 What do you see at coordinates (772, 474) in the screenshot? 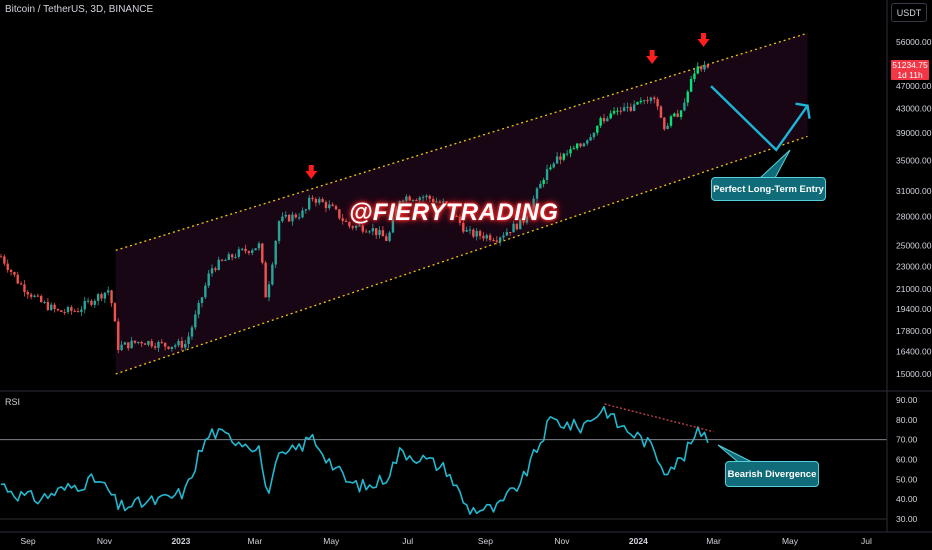
I see `divergence-callout: Bearish Divergence` at bounding box center [772, 474].